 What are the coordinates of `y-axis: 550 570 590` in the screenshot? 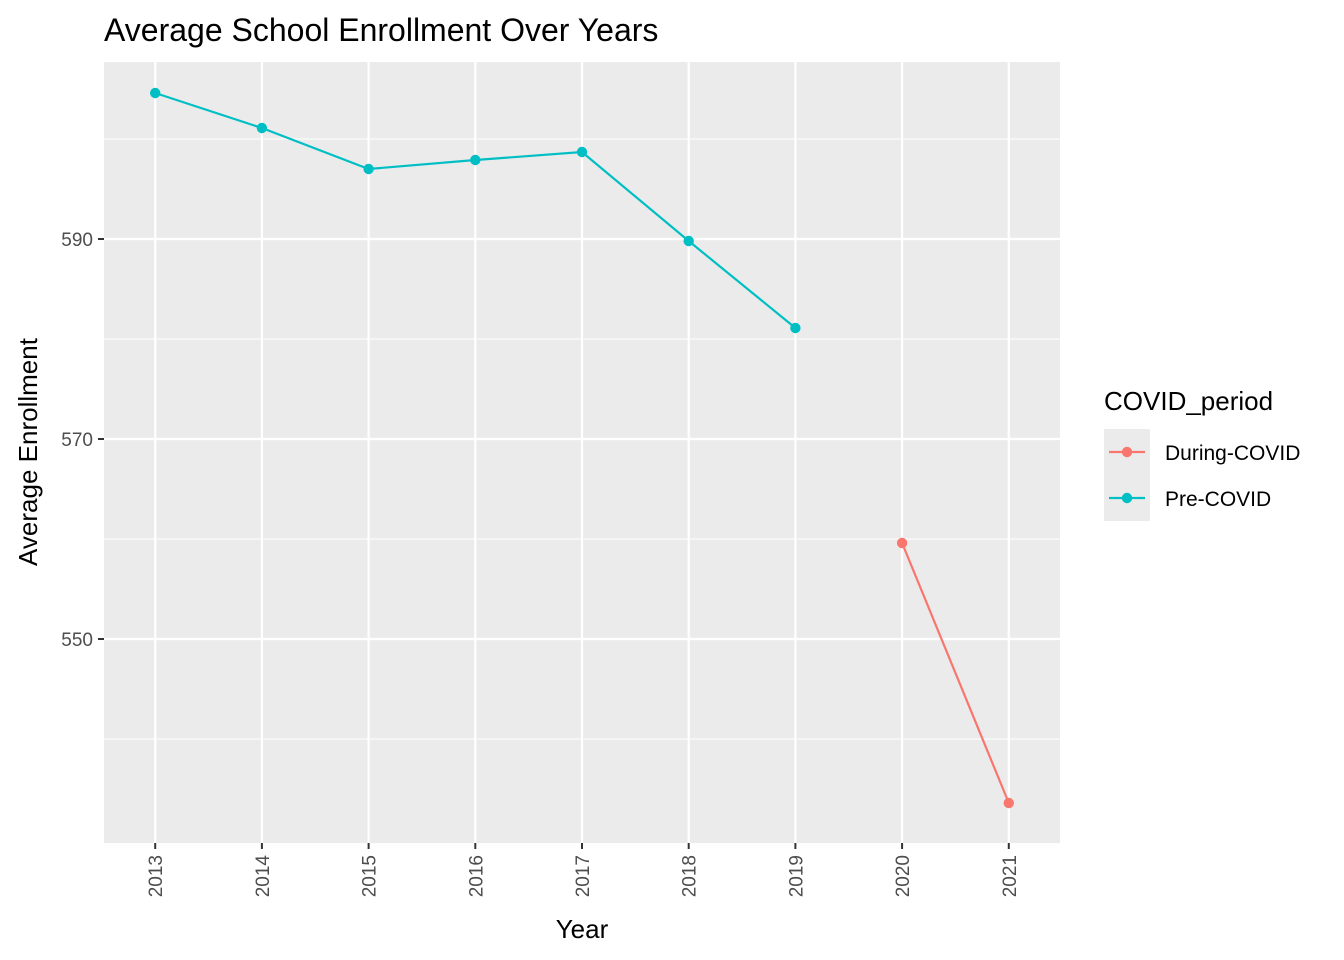 It's located at (82, 440).